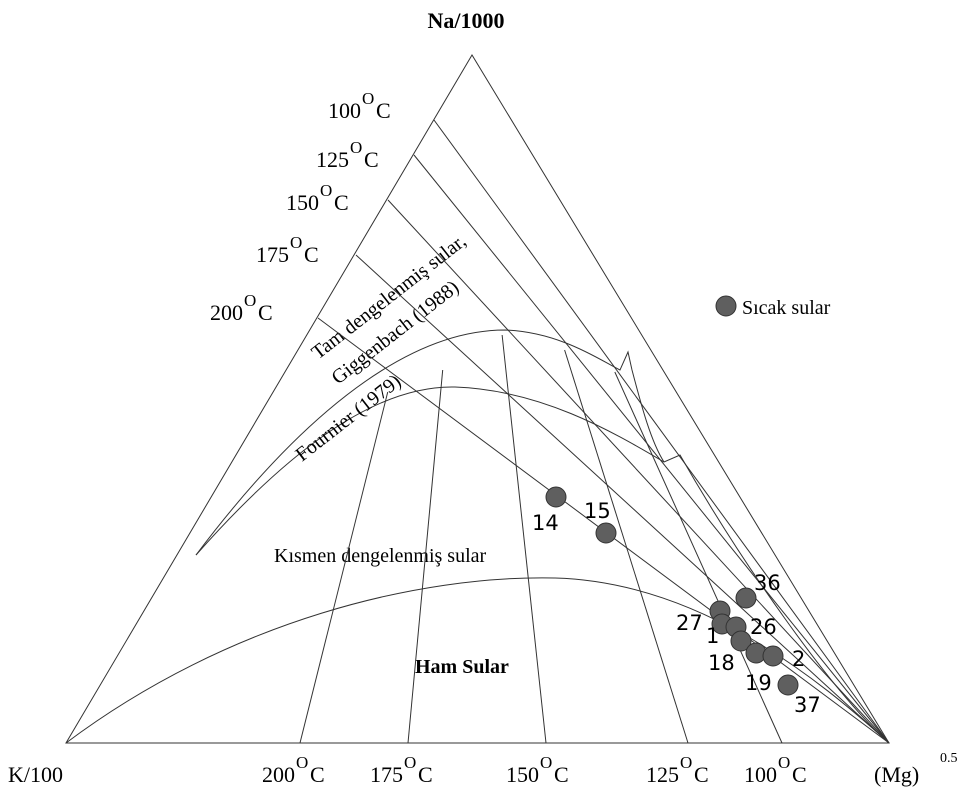  Describe the element at coordinates (758, 683) in the screenshot. I see `sample-label: 19` at that location.